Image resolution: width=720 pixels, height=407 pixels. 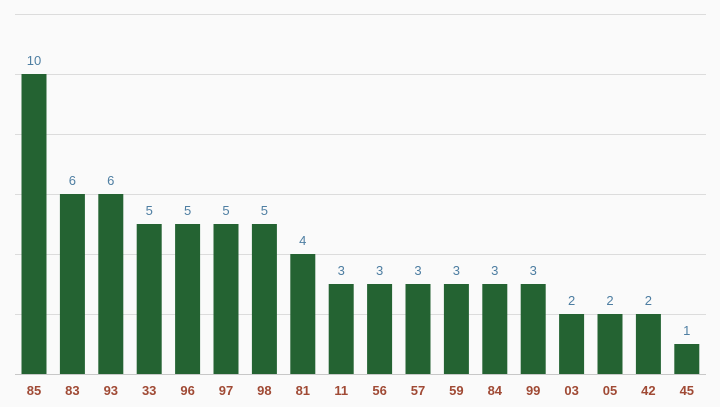 I want to click on category-label: 99, so click(x=533, y=390).